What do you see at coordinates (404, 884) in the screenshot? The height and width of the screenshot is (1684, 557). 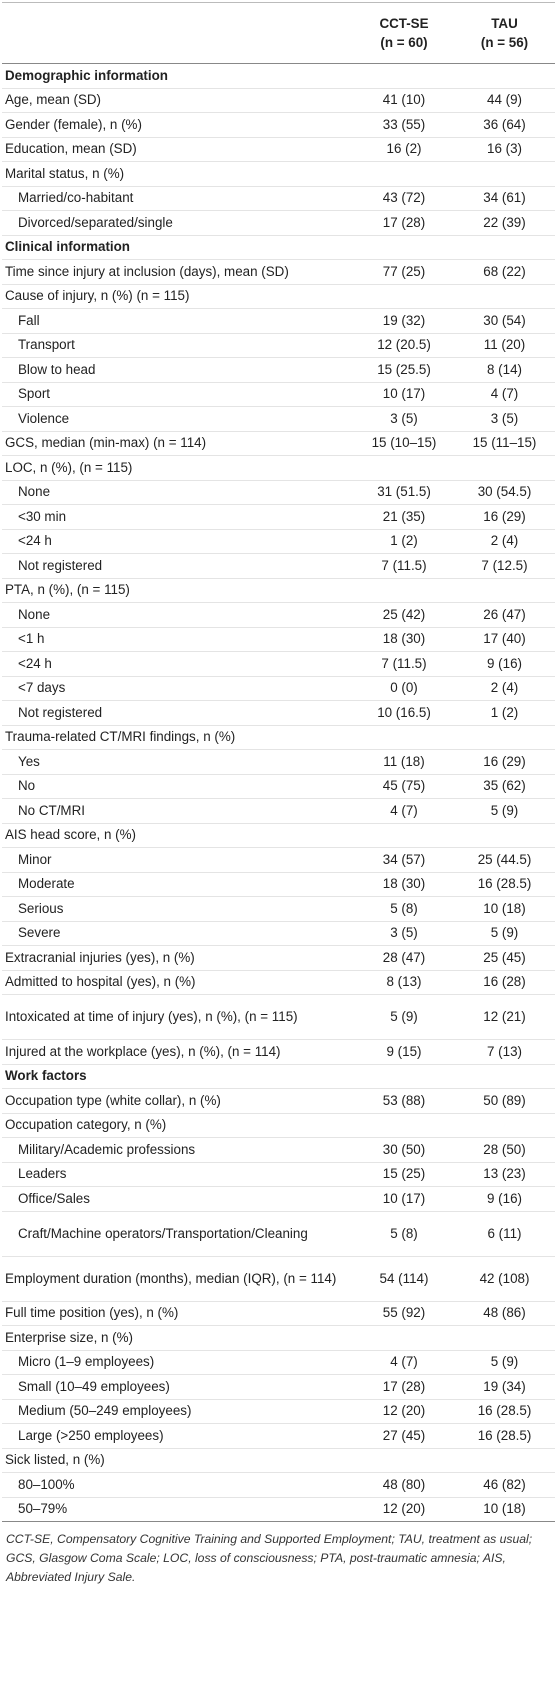 I see `cell: 18 (30)` at bounding box center [404, 884].